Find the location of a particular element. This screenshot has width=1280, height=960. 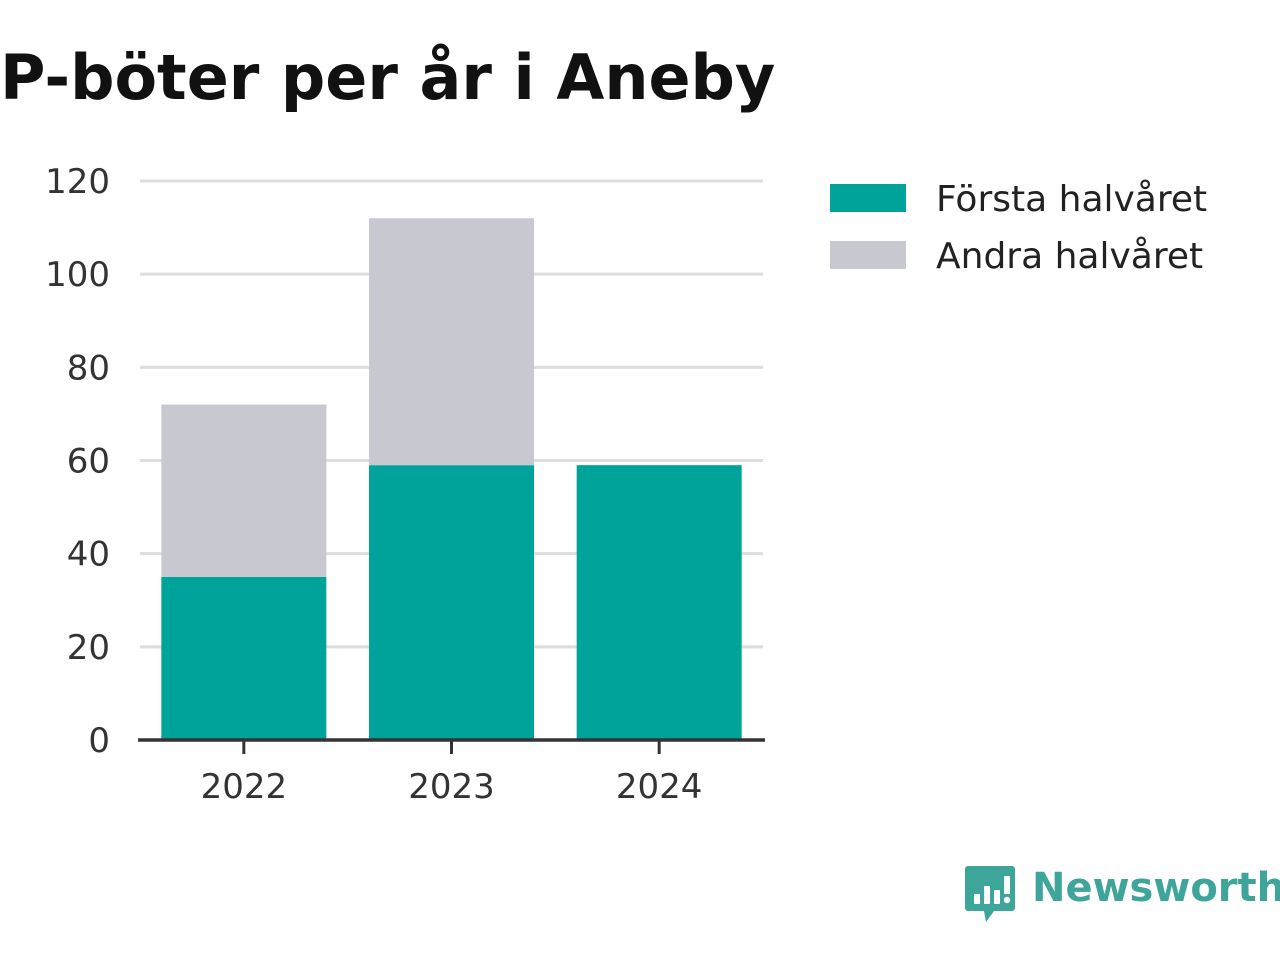

bar-2022-first-half is located at coordinates (244, 658).